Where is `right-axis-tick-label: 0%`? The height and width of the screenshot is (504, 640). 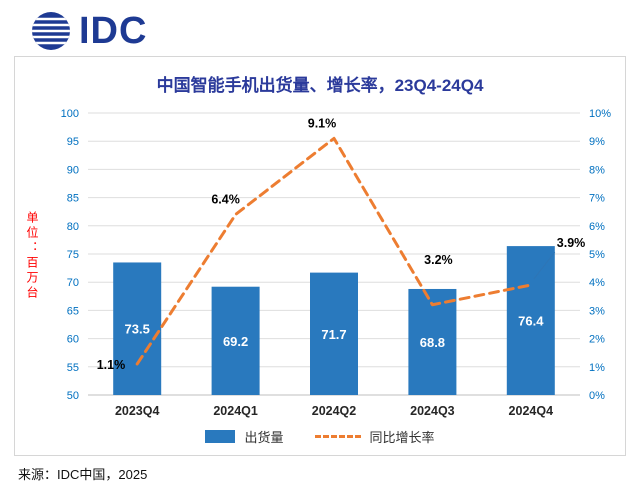
right-axis-tick-label: 0% is located at coordinates (597, 396).